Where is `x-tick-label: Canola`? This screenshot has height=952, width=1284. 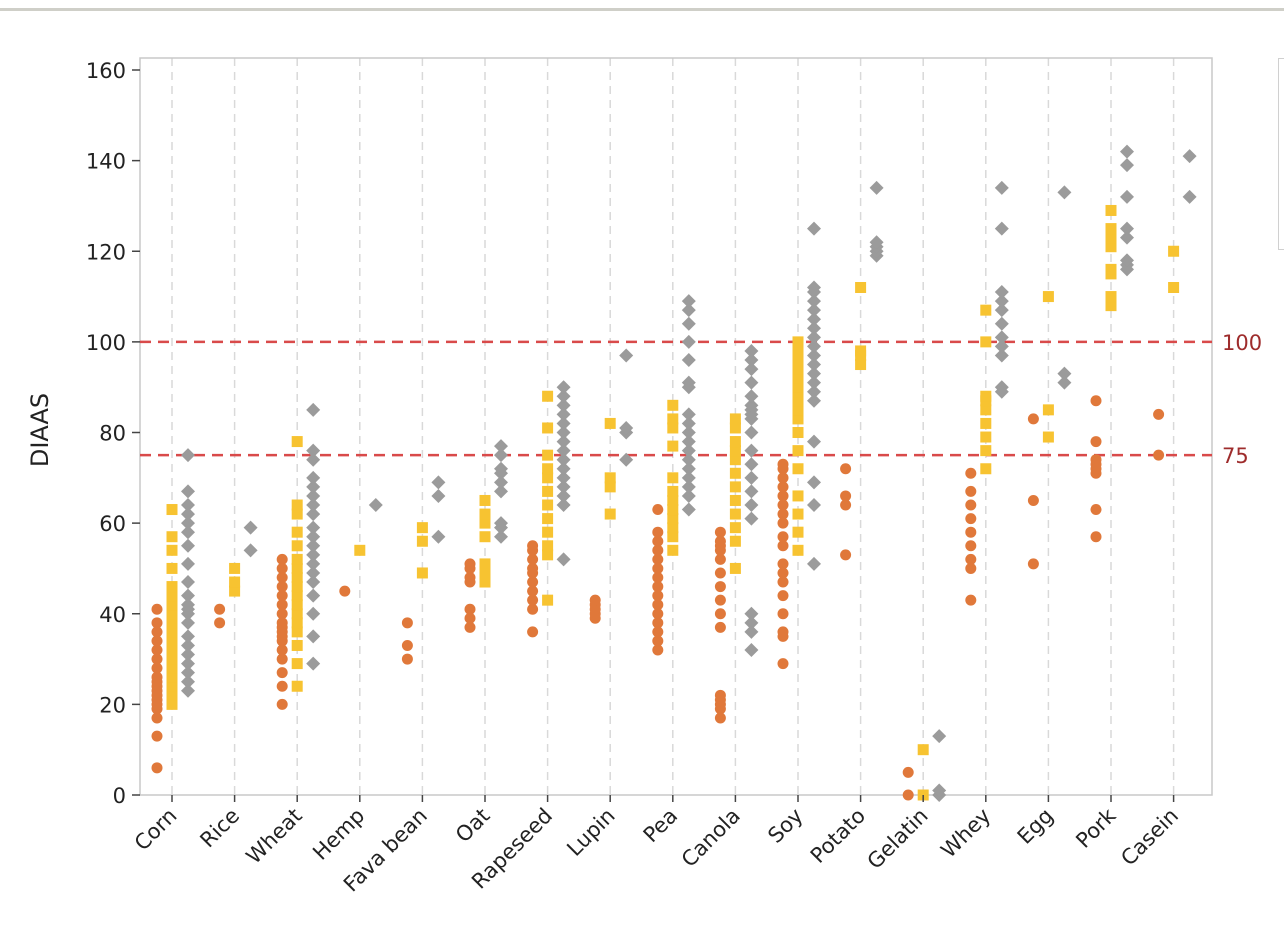 x-tick-label: Canola is located at coordinates (711, 838).